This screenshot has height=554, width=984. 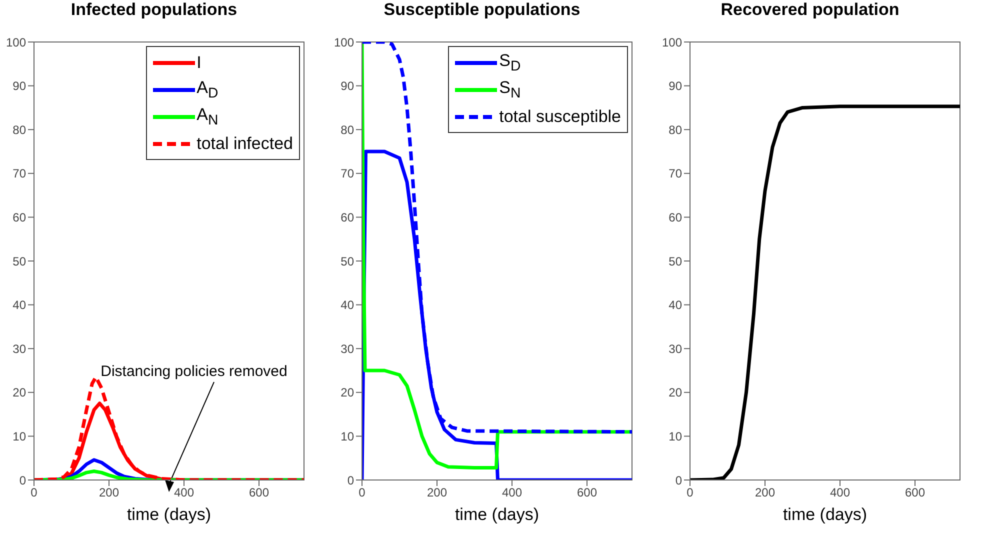 What do you see at coordinates (154, 10) in the screenshot?
I see `chart-title: Infected populations` at bounding box center [154, 10].